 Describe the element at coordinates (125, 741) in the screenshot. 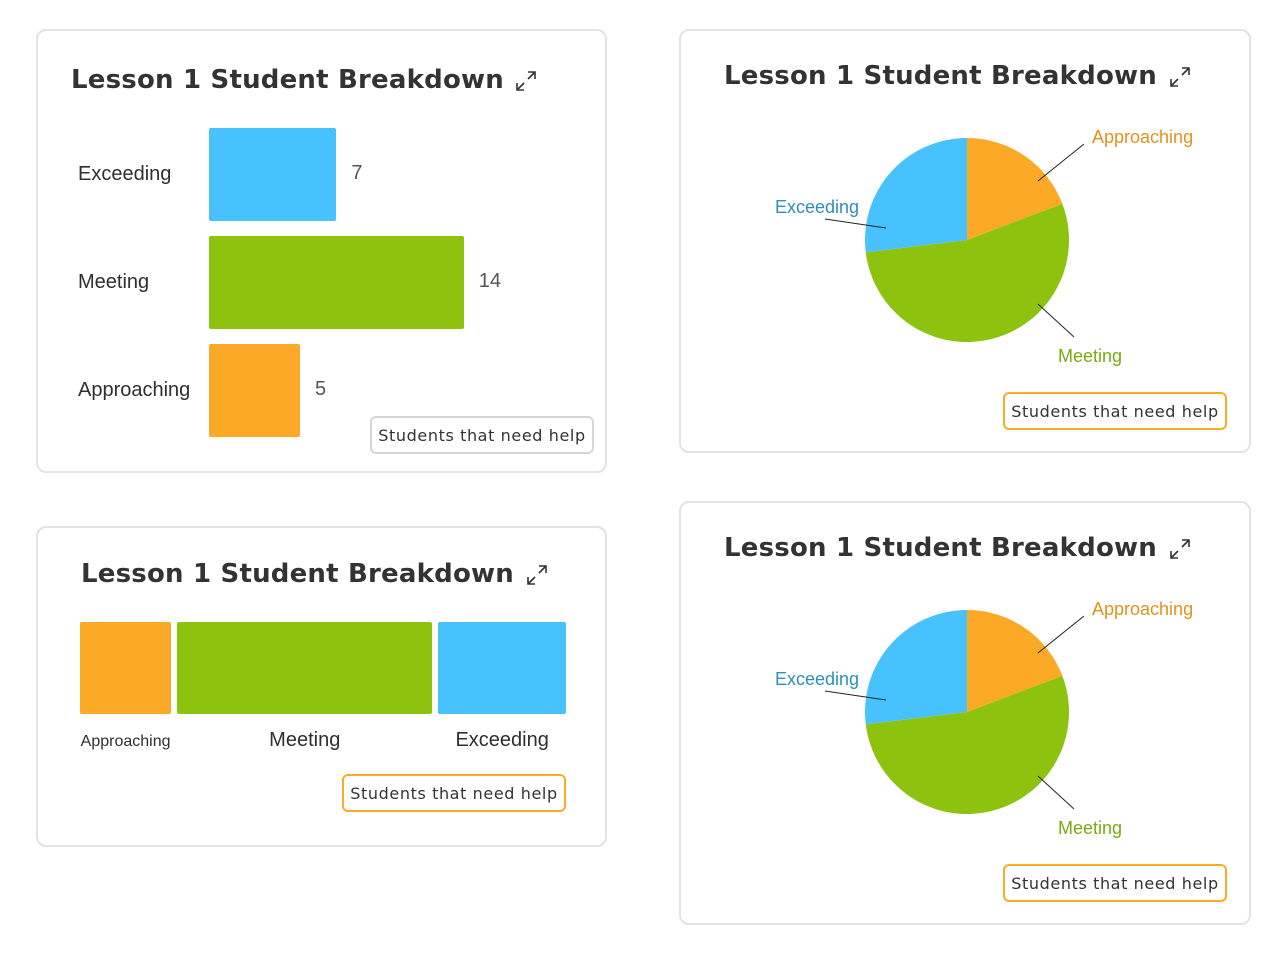

I see `segment-label: Approaching` at that location.